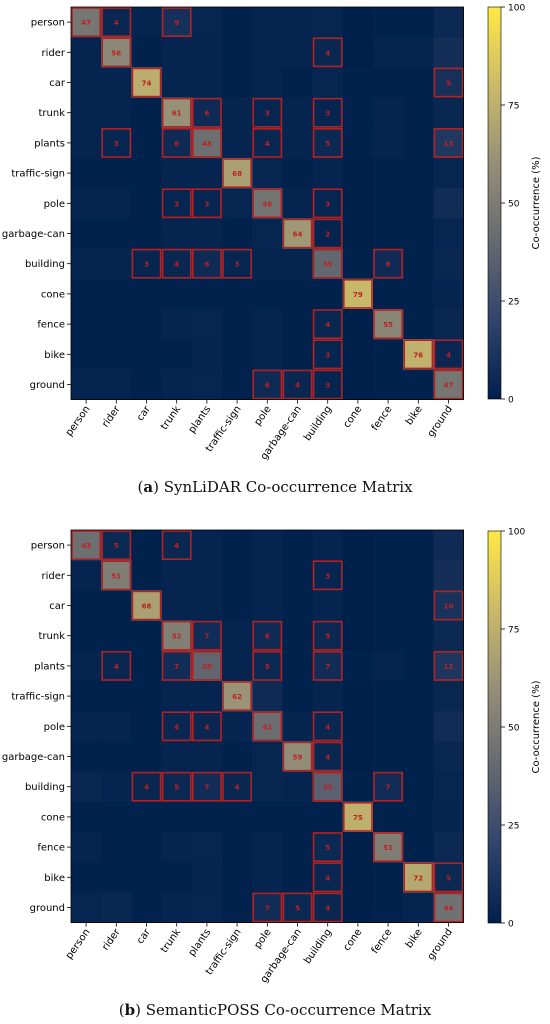 The image size is (550, 1024). What do you see at coordinates (382, 418) in the screenshot?
I see `x-tick-label: fence` at bounding box center [382, 418].